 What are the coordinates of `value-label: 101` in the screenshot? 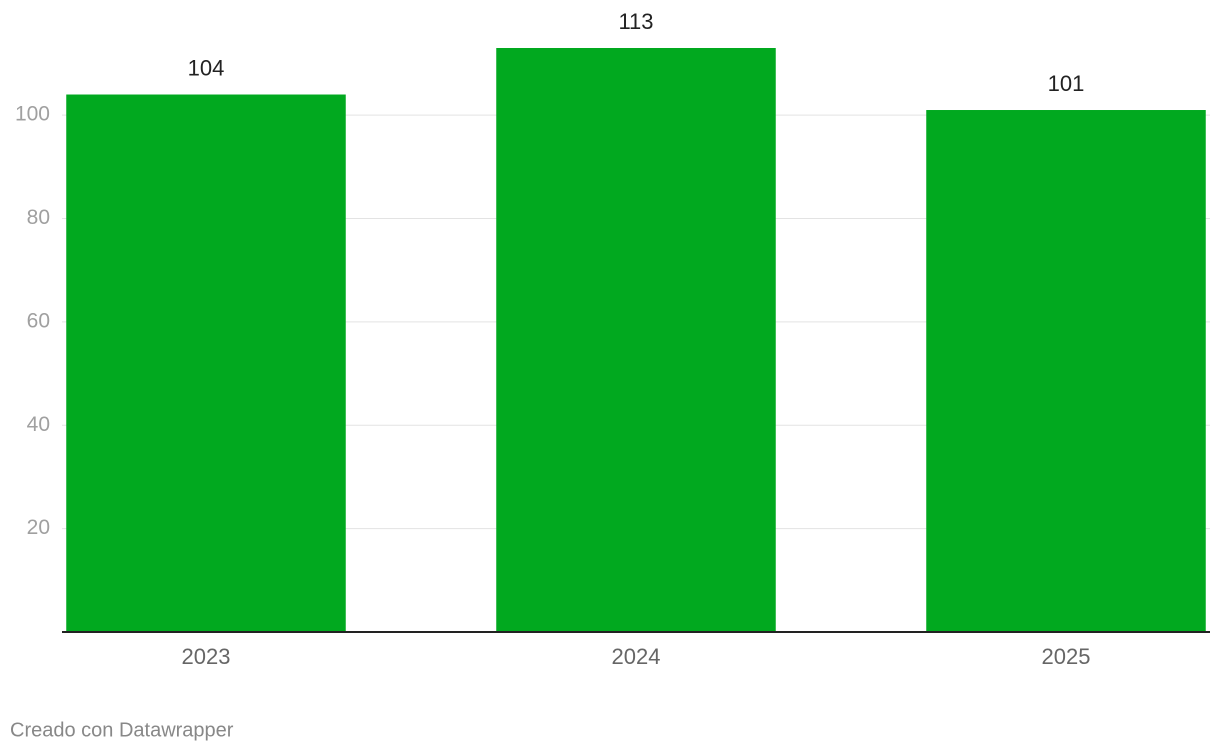 It's located at (1066, 83).